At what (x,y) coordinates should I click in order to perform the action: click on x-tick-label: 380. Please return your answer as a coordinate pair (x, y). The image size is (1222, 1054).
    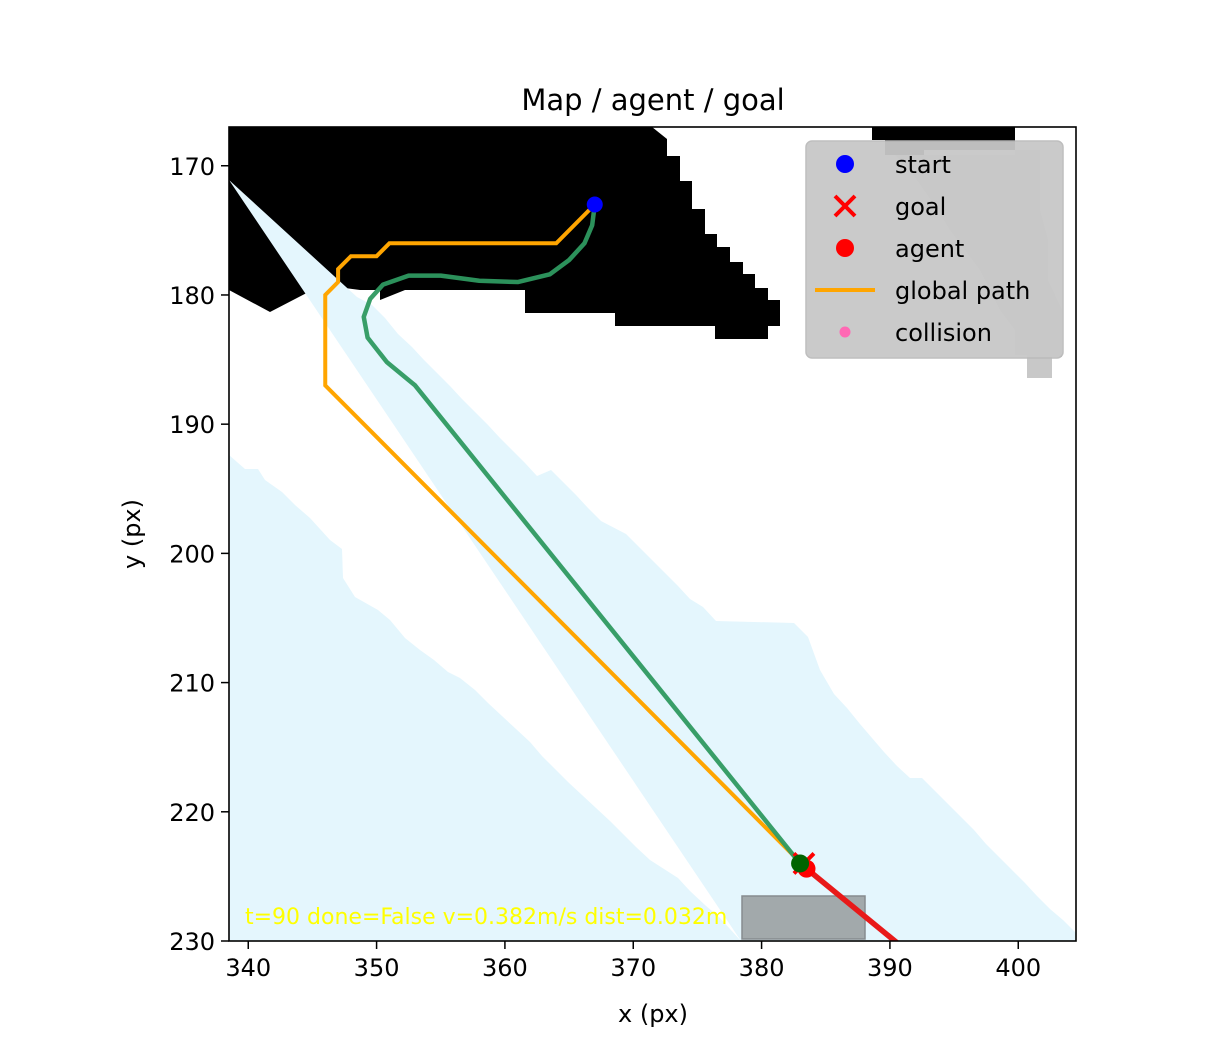
    Looking at the image, I should click on (762, 968).